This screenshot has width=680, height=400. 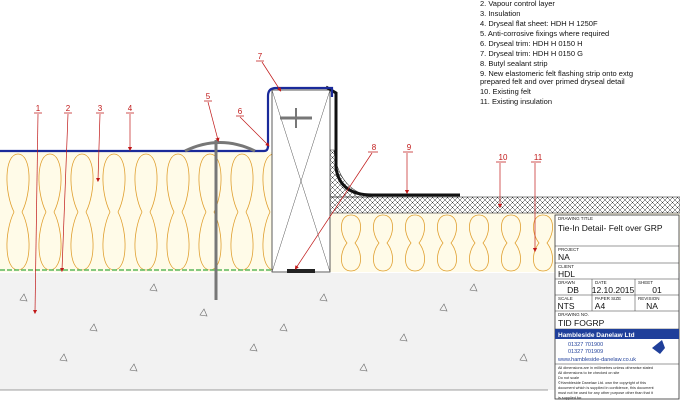 What do you see at coordinates (581, 323) in the screenshot?
I see `drawing-no: TID FOGRP` at bounding box center [581, 323].